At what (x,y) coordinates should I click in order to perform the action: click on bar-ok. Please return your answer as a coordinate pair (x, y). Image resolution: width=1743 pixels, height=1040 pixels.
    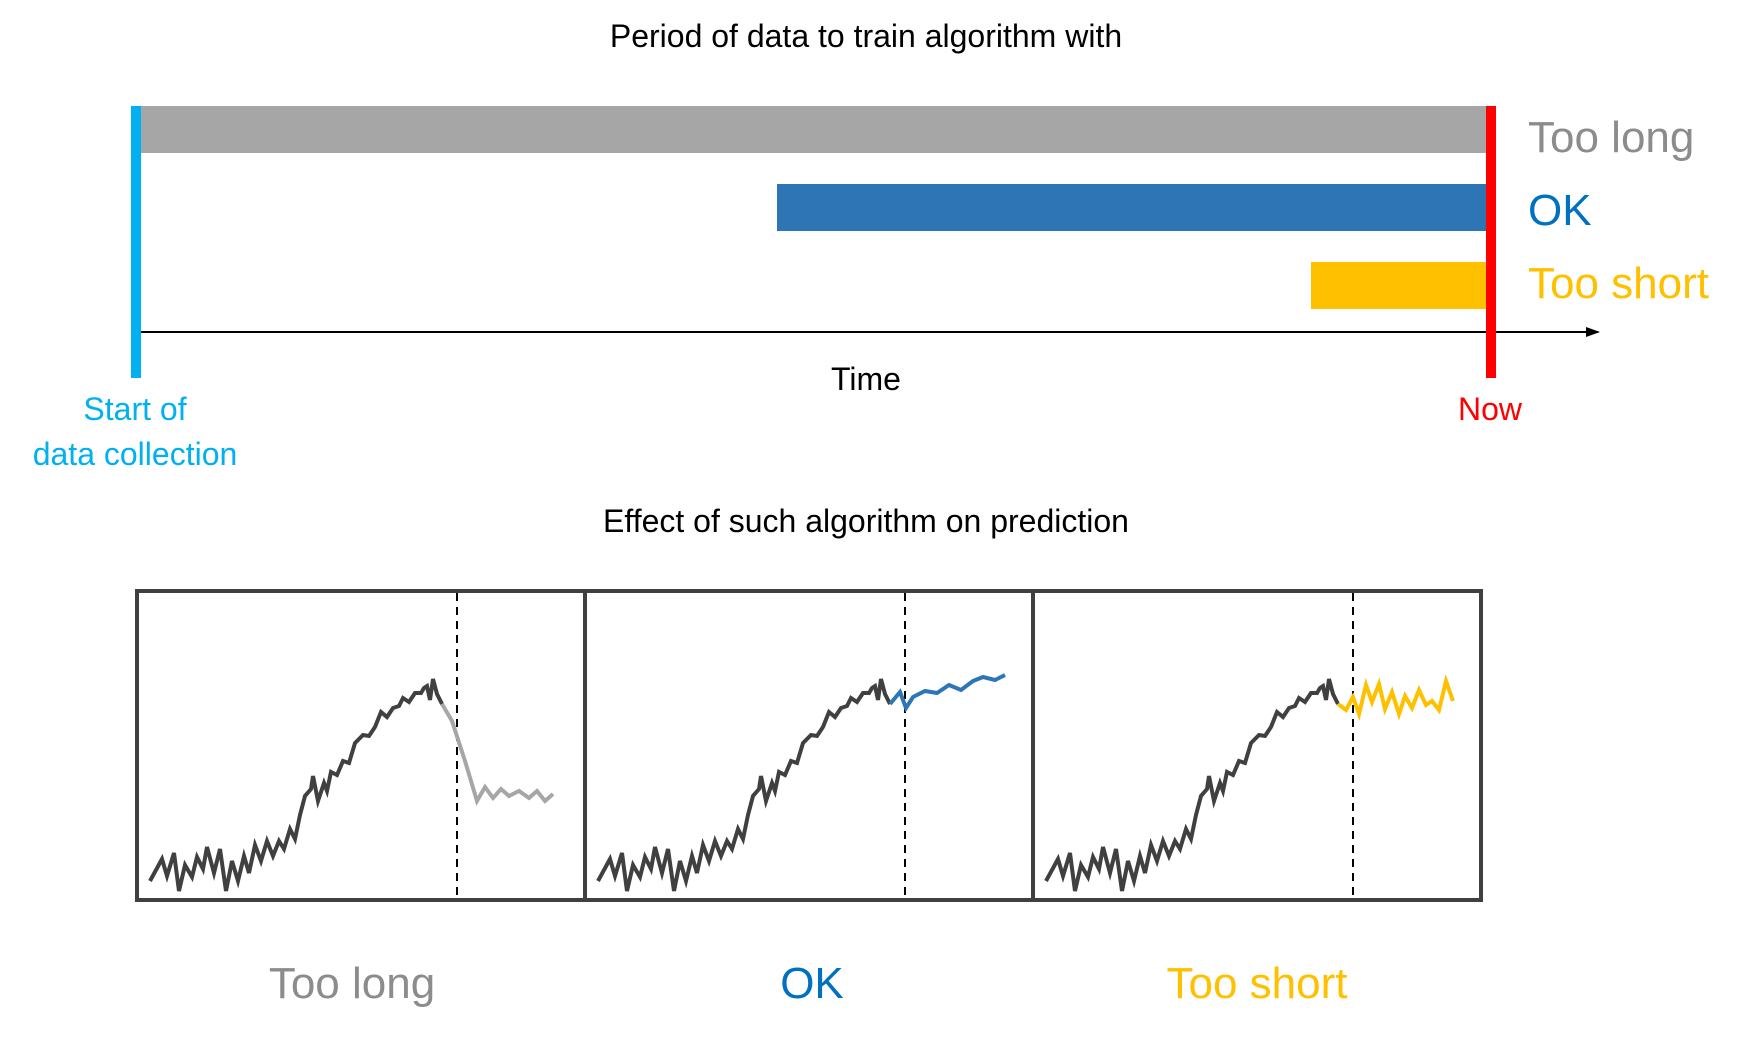
    Looking at the image, I should click on (1134, 207).